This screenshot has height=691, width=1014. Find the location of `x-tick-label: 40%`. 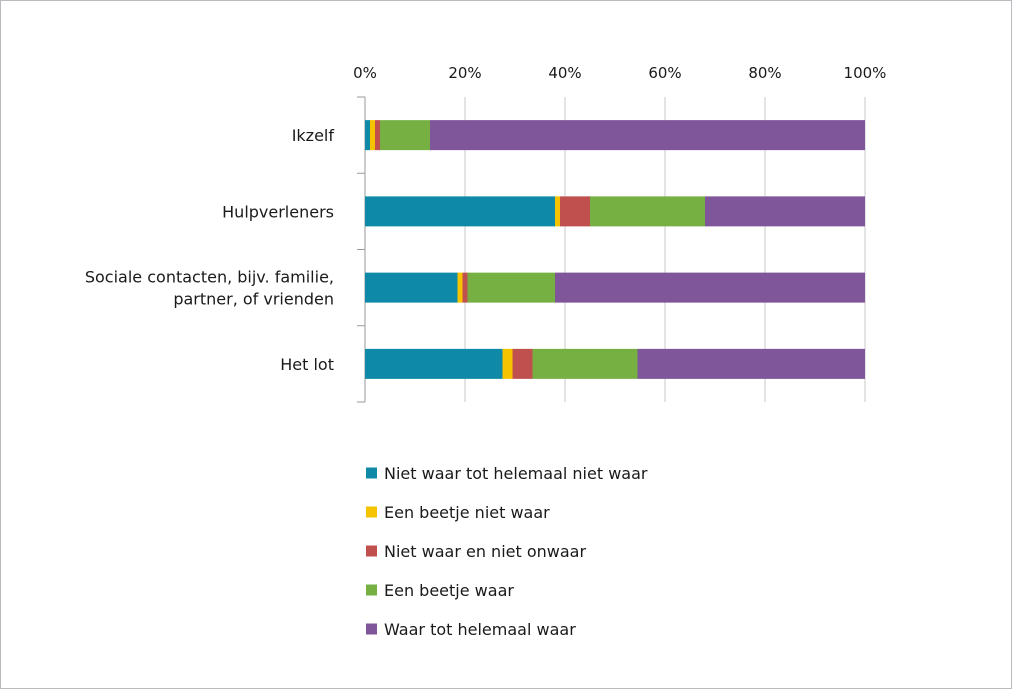

x-tick-label: 40% is located at coordinates (564, 73).